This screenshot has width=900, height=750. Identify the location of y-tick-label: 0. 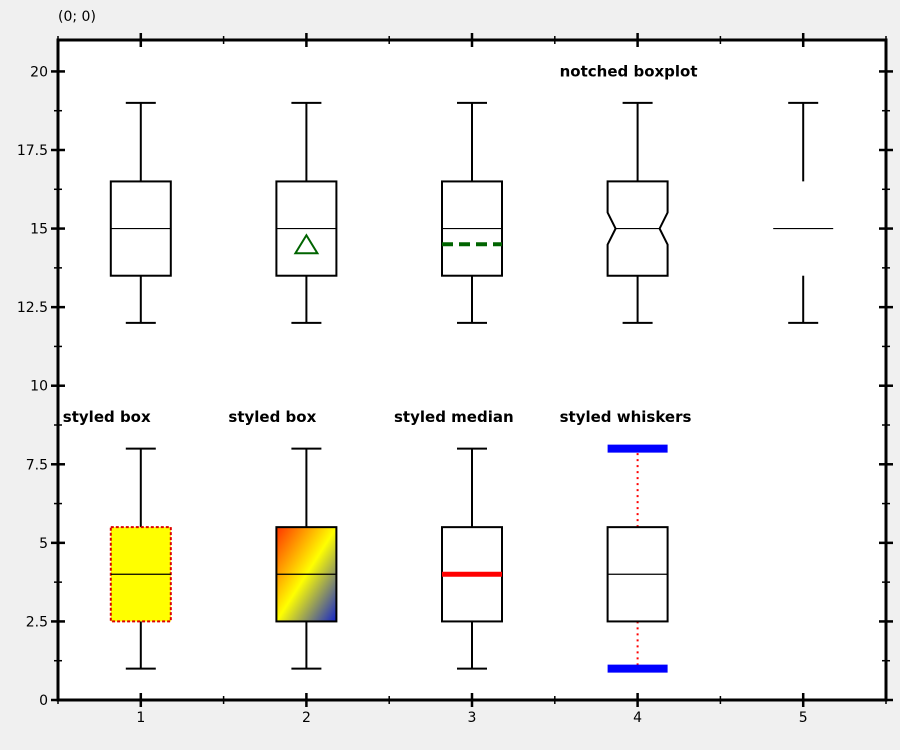
(43, 701).